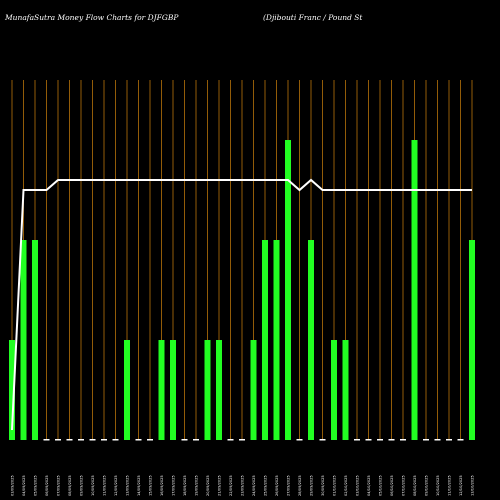 Image resolution: width=500 pixels, height=500 pixels. What do you see at coordinates (277, 485) in the screenshot?
I see `x-tick-label: 26/09/2025` at bounding box center [277, 485].